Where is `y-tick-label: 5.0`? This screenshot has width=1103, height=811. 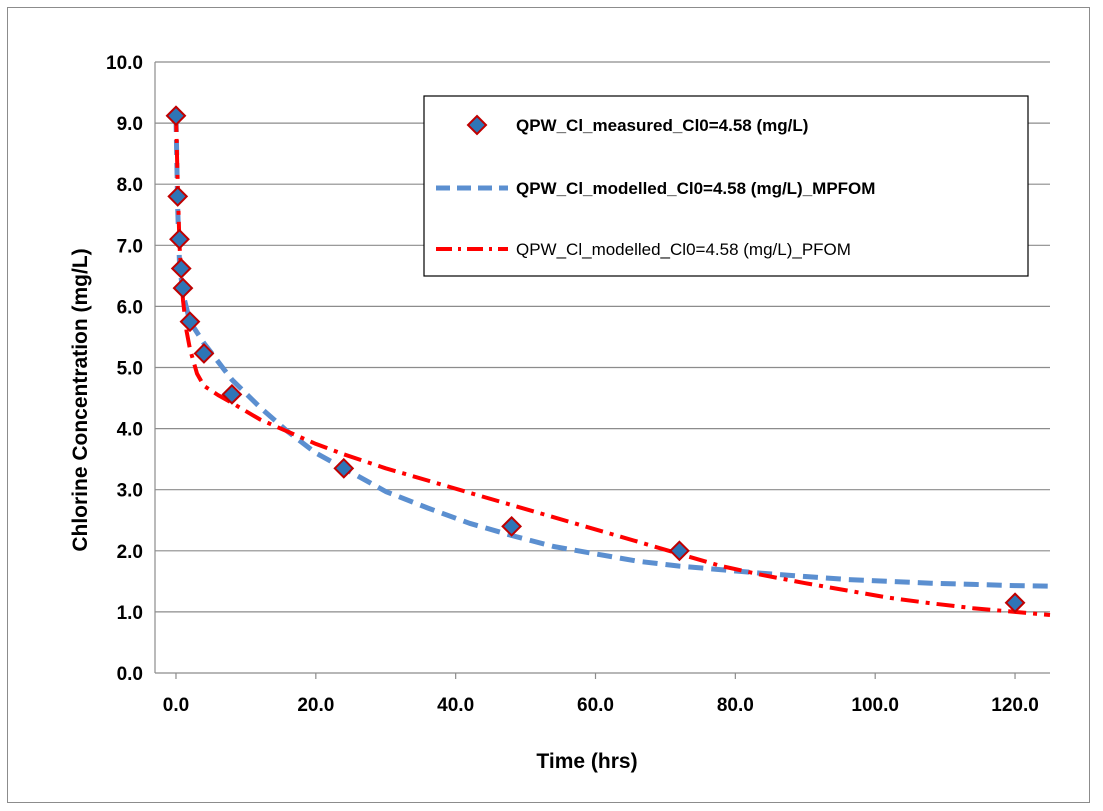 y-tick-label: 5.0 is located at coordinates (130, 369).